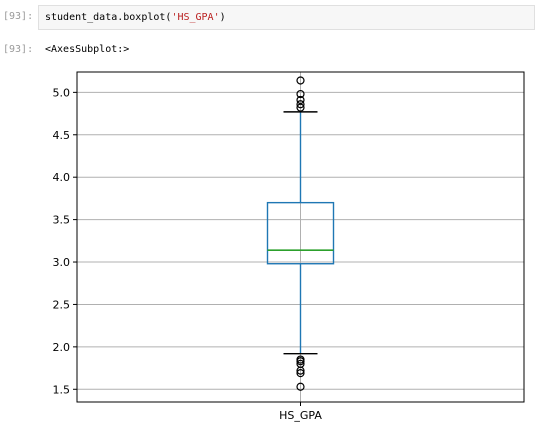 The width and height of the screenshot is (537, 431). What do you see at coordinates (18, 49) in the screenshot?
I see `output-prompt: [93]:` at bounding box center [18, 49].